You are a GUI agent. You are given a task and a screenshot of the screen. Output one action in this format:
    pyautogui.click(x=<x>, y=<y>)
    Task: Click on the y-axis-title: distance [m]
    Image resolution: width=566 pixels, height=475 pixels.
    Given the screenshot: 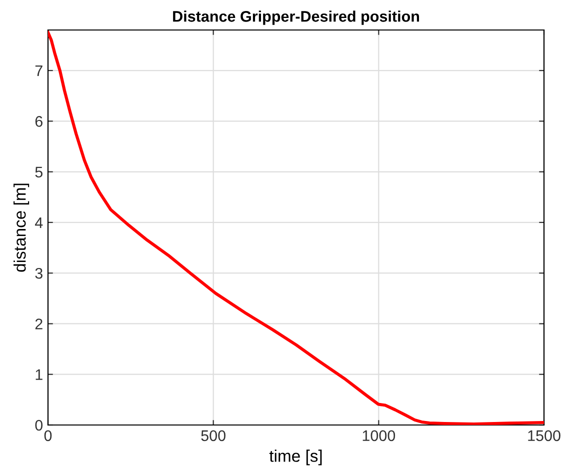 What is the action you would take?
    pyautogui.click(x=22, y=228)
    